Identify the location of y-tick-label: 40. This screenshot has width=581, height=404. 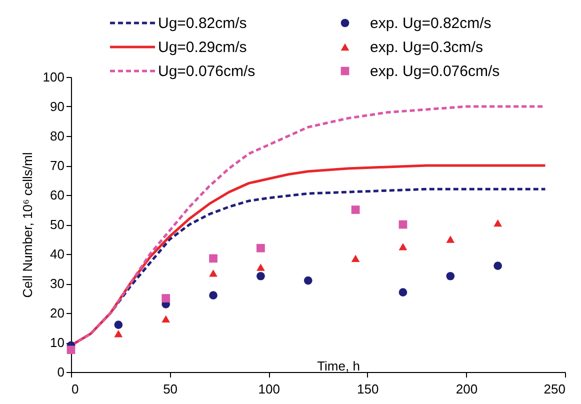
(57, 254).